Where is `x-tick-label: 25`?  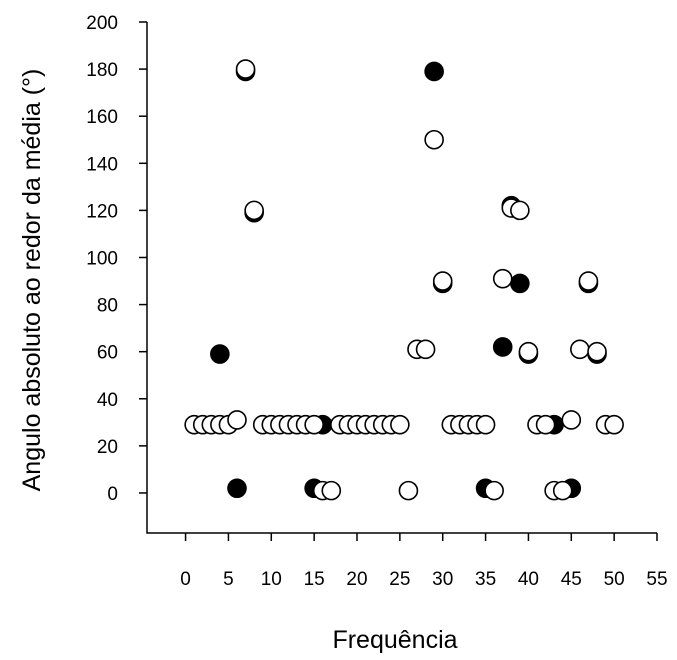
x-tick-label: 25 is located at coordinates (399, 579).